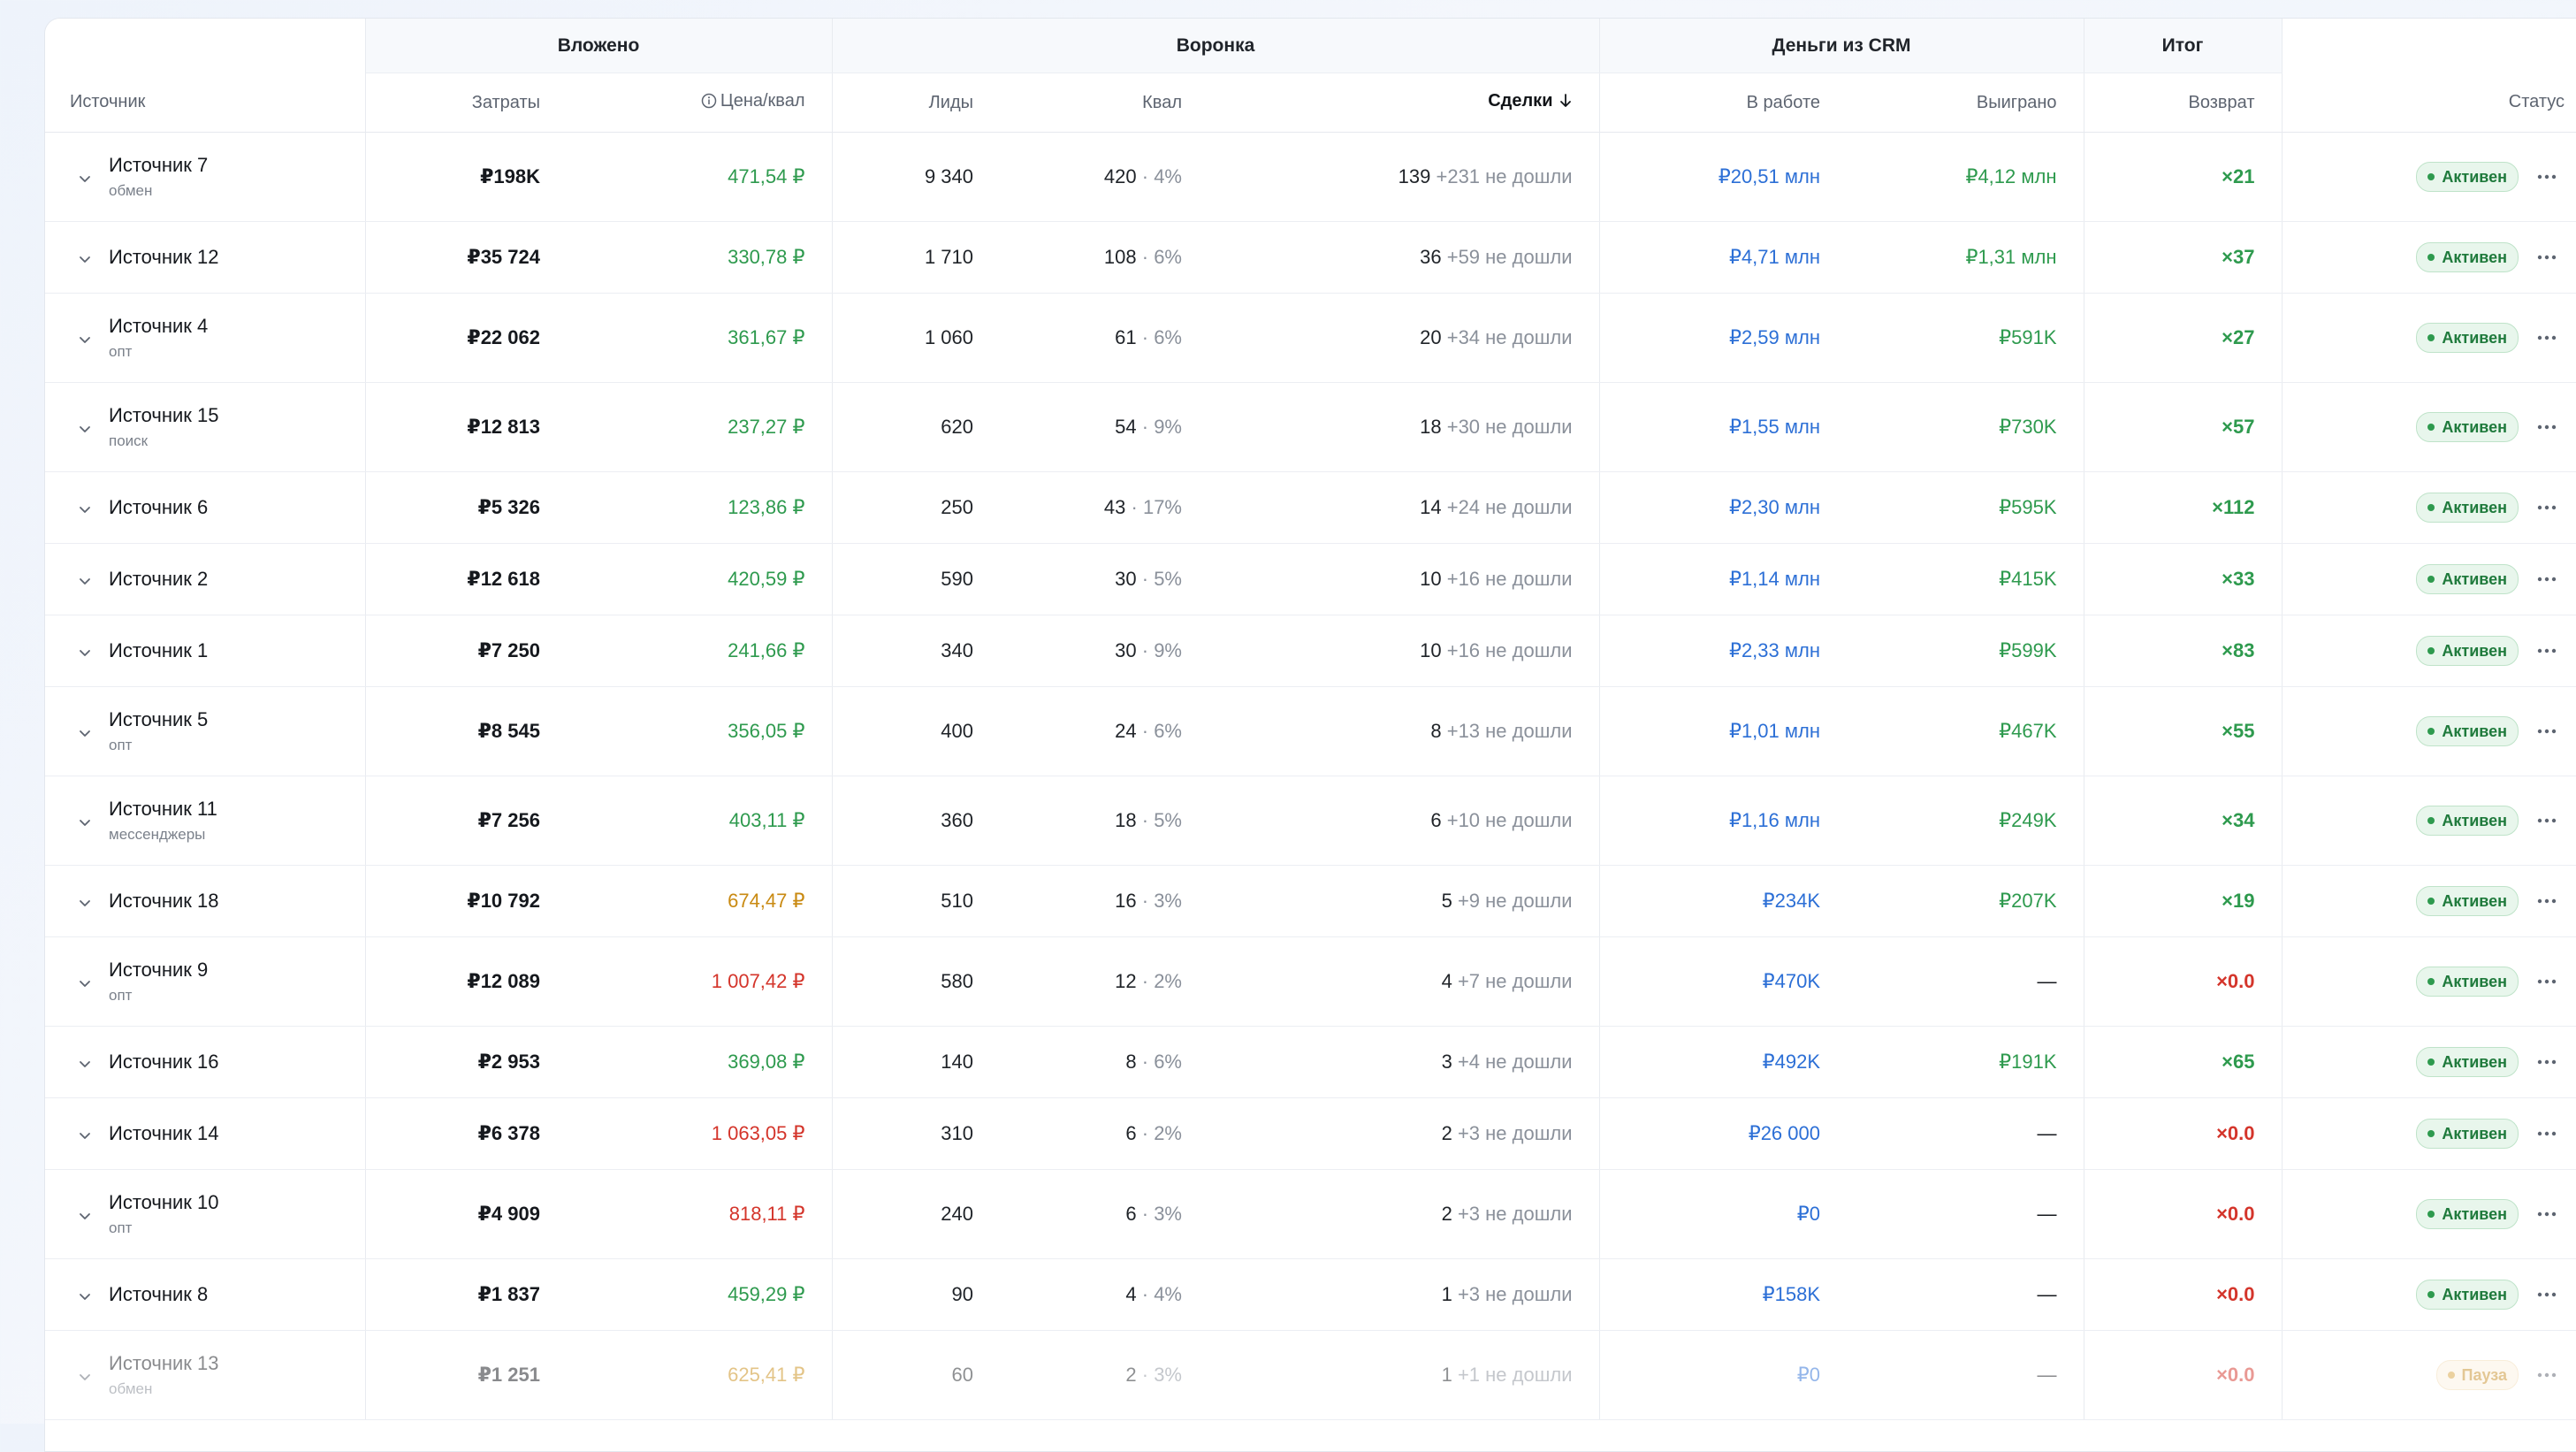 This screenshot has width=2576, height=1452. I want to click on cell-source: Источник 11 мессенджеры, so click(205, 821).